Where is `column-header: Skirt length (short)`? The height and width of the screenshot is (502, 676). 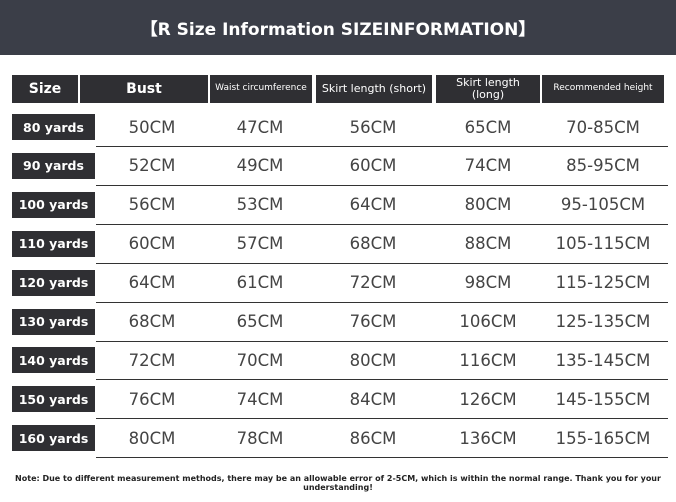
column-header: Skirt length (short) is located at coordinates (374, 89).